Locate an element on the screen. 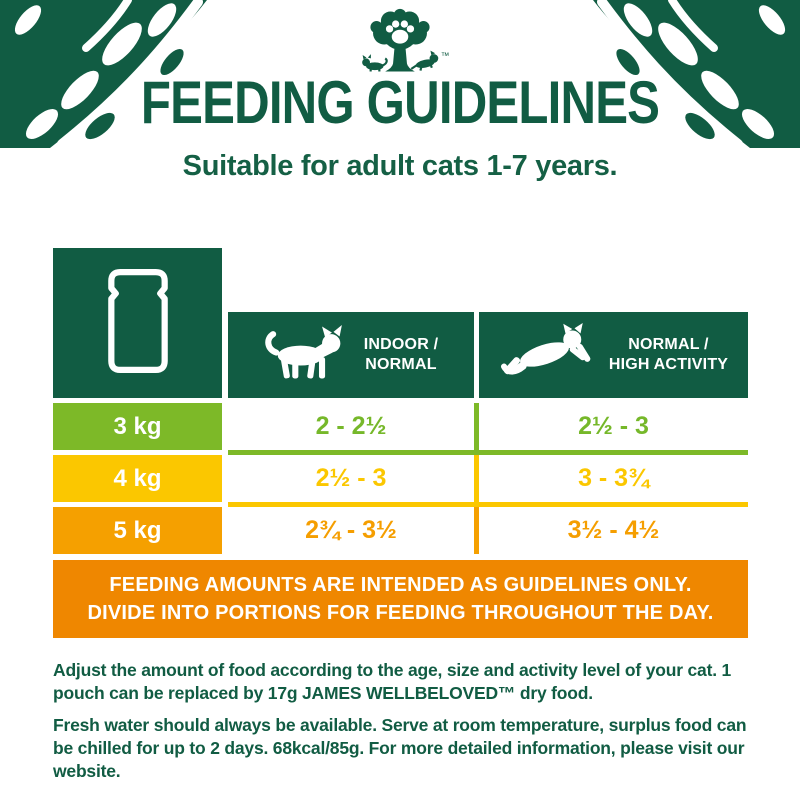 This screenshot has width=800, height=800. header-divider is located at coordinates (488, 309).